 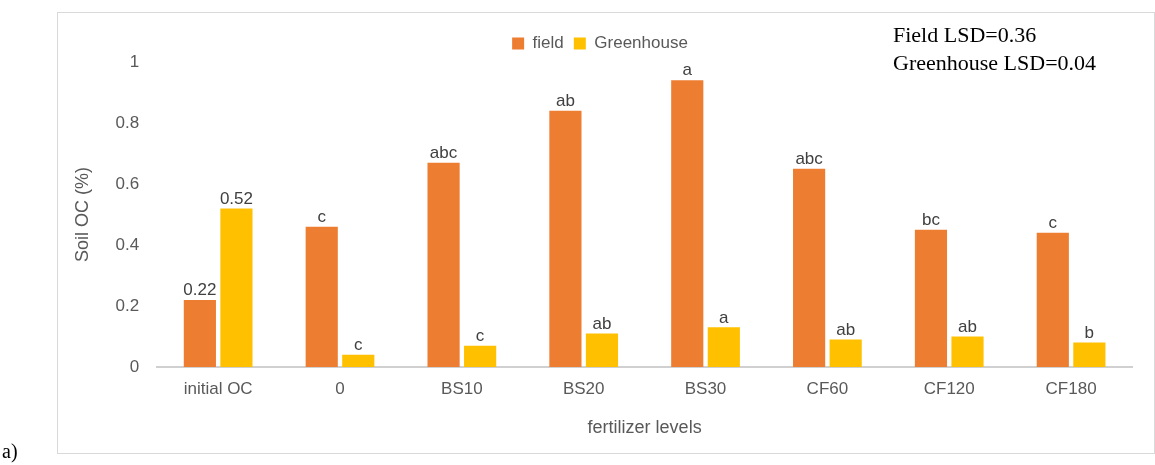 What do you see at coordinates (548, 43) in the screenshot?
I see `legend-label: field` at bounding box center [548, 43].